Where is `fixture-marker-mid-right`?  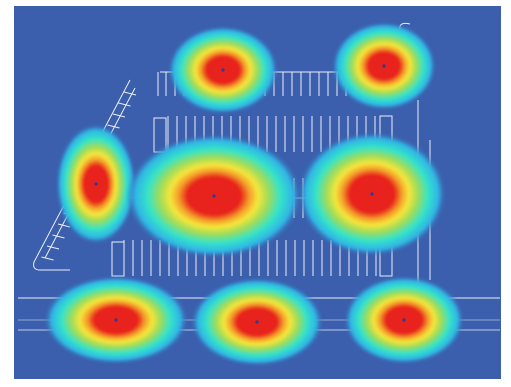 fixture-marker-mid-right is located at coordinates (372, 194).